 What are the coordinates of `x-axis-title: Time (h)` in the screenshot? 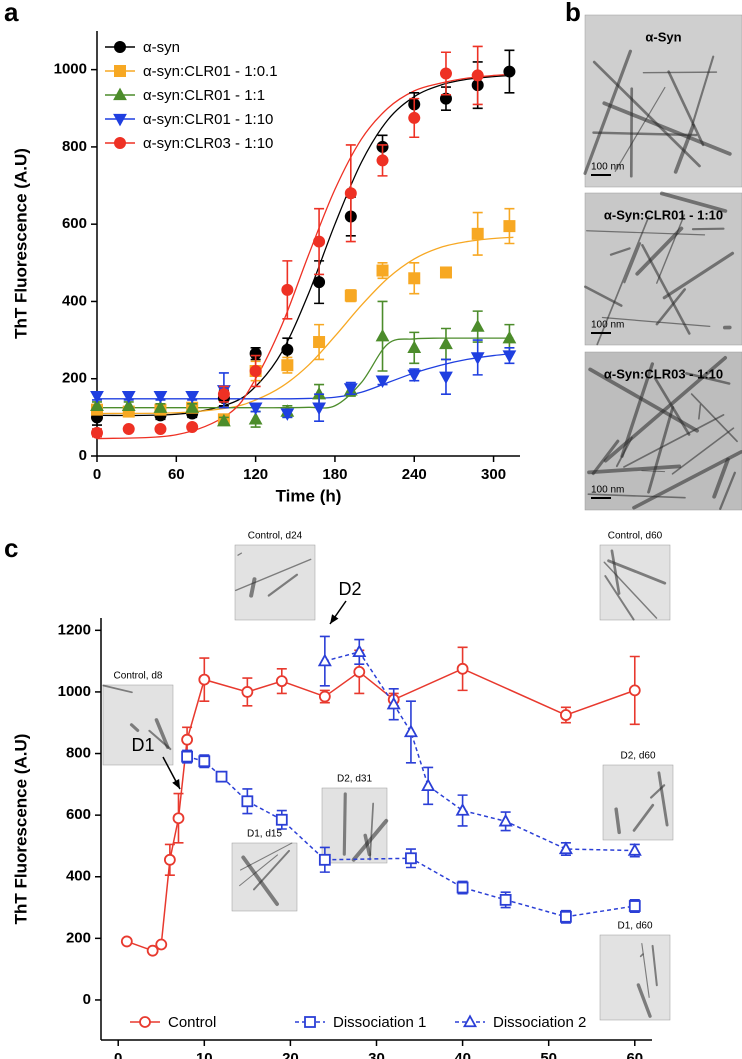 It's located at (309, 495).